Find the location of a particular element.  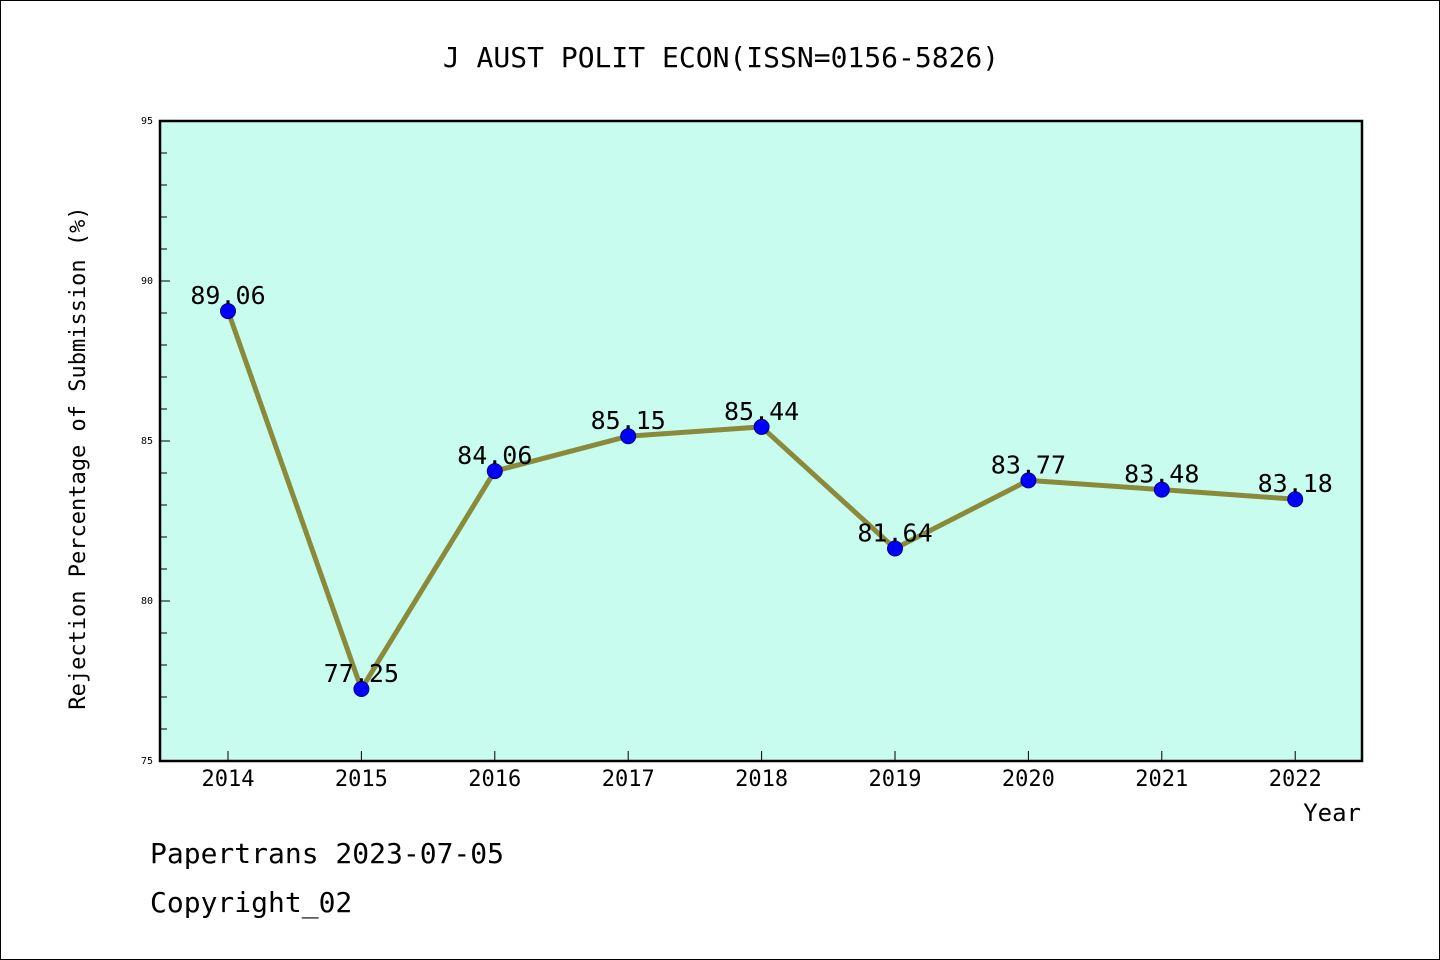

x-tick-label: 2017 is located at coordinates (628, 779).